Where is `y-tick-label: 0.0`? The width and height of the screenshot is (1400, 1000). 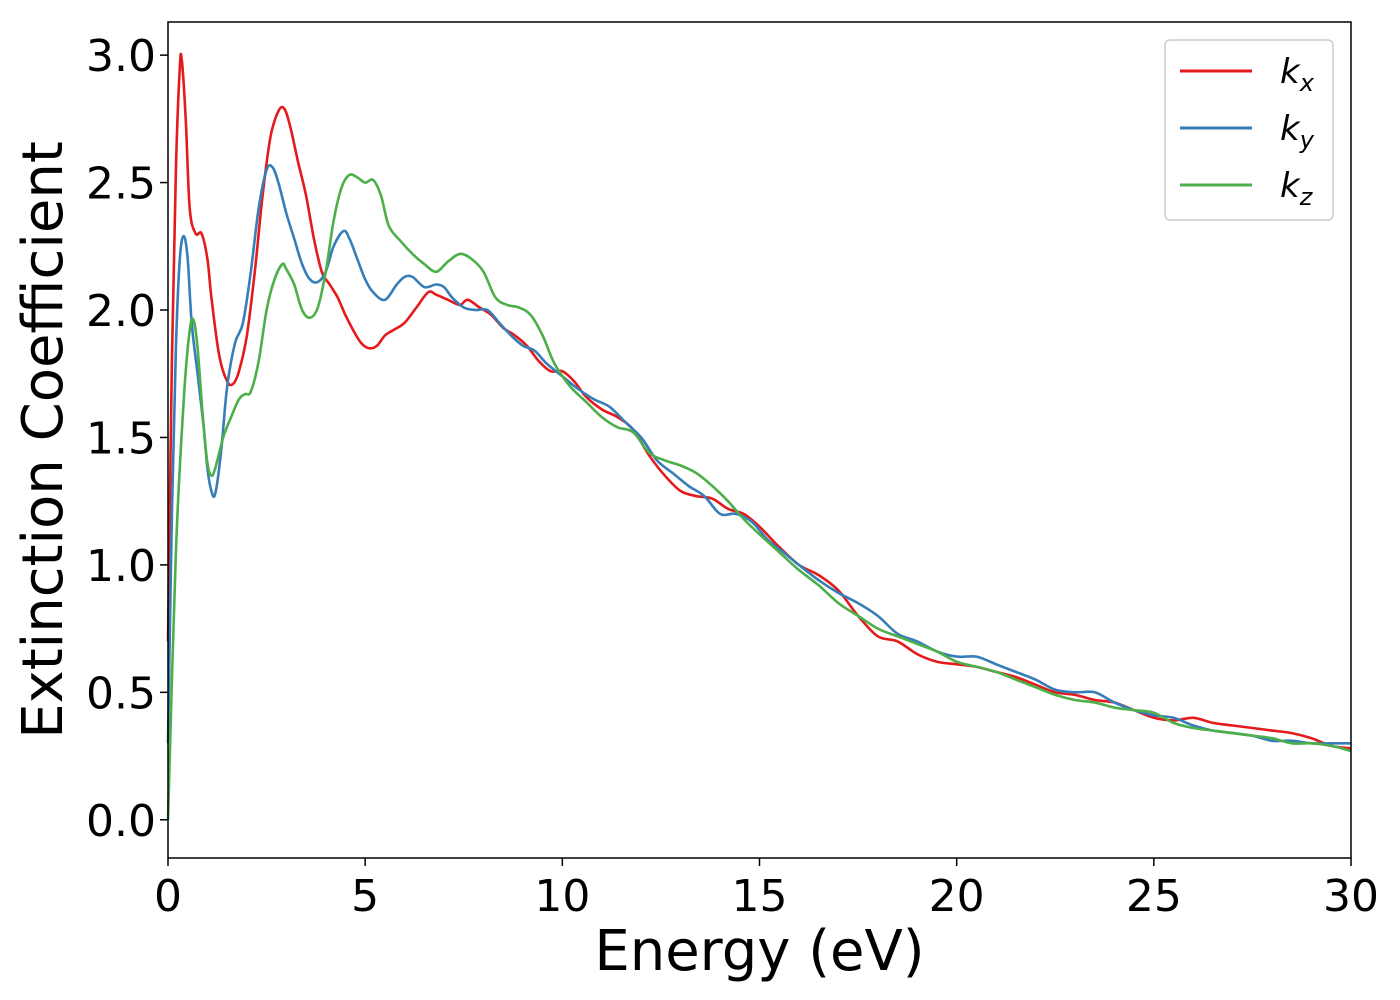
y-tick-label: 0.0 is located at coordinates (121, 821).